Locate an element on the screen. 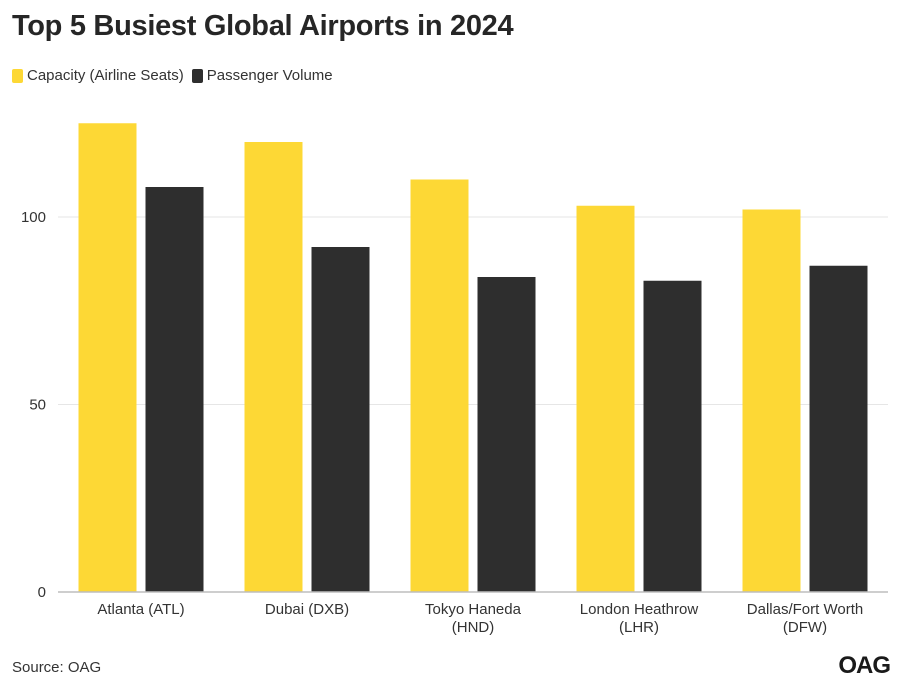 This screenshot has width=904, height=694. legend-item-passenger: Passenger Volume is located at coordinates (262, 75).